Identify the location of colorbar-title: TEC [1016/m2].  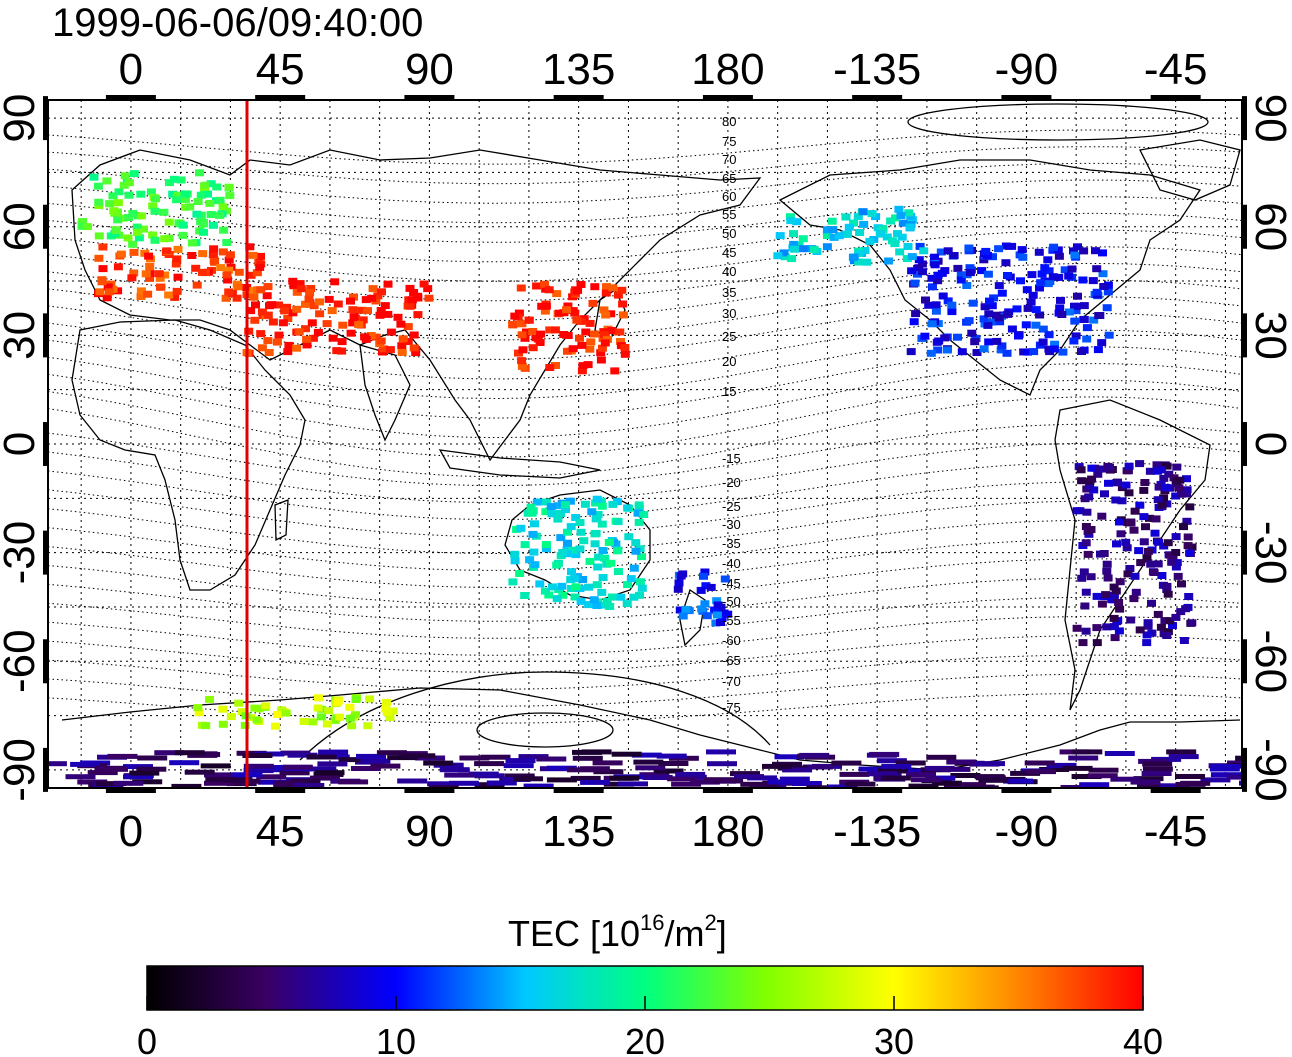
(617, 932).